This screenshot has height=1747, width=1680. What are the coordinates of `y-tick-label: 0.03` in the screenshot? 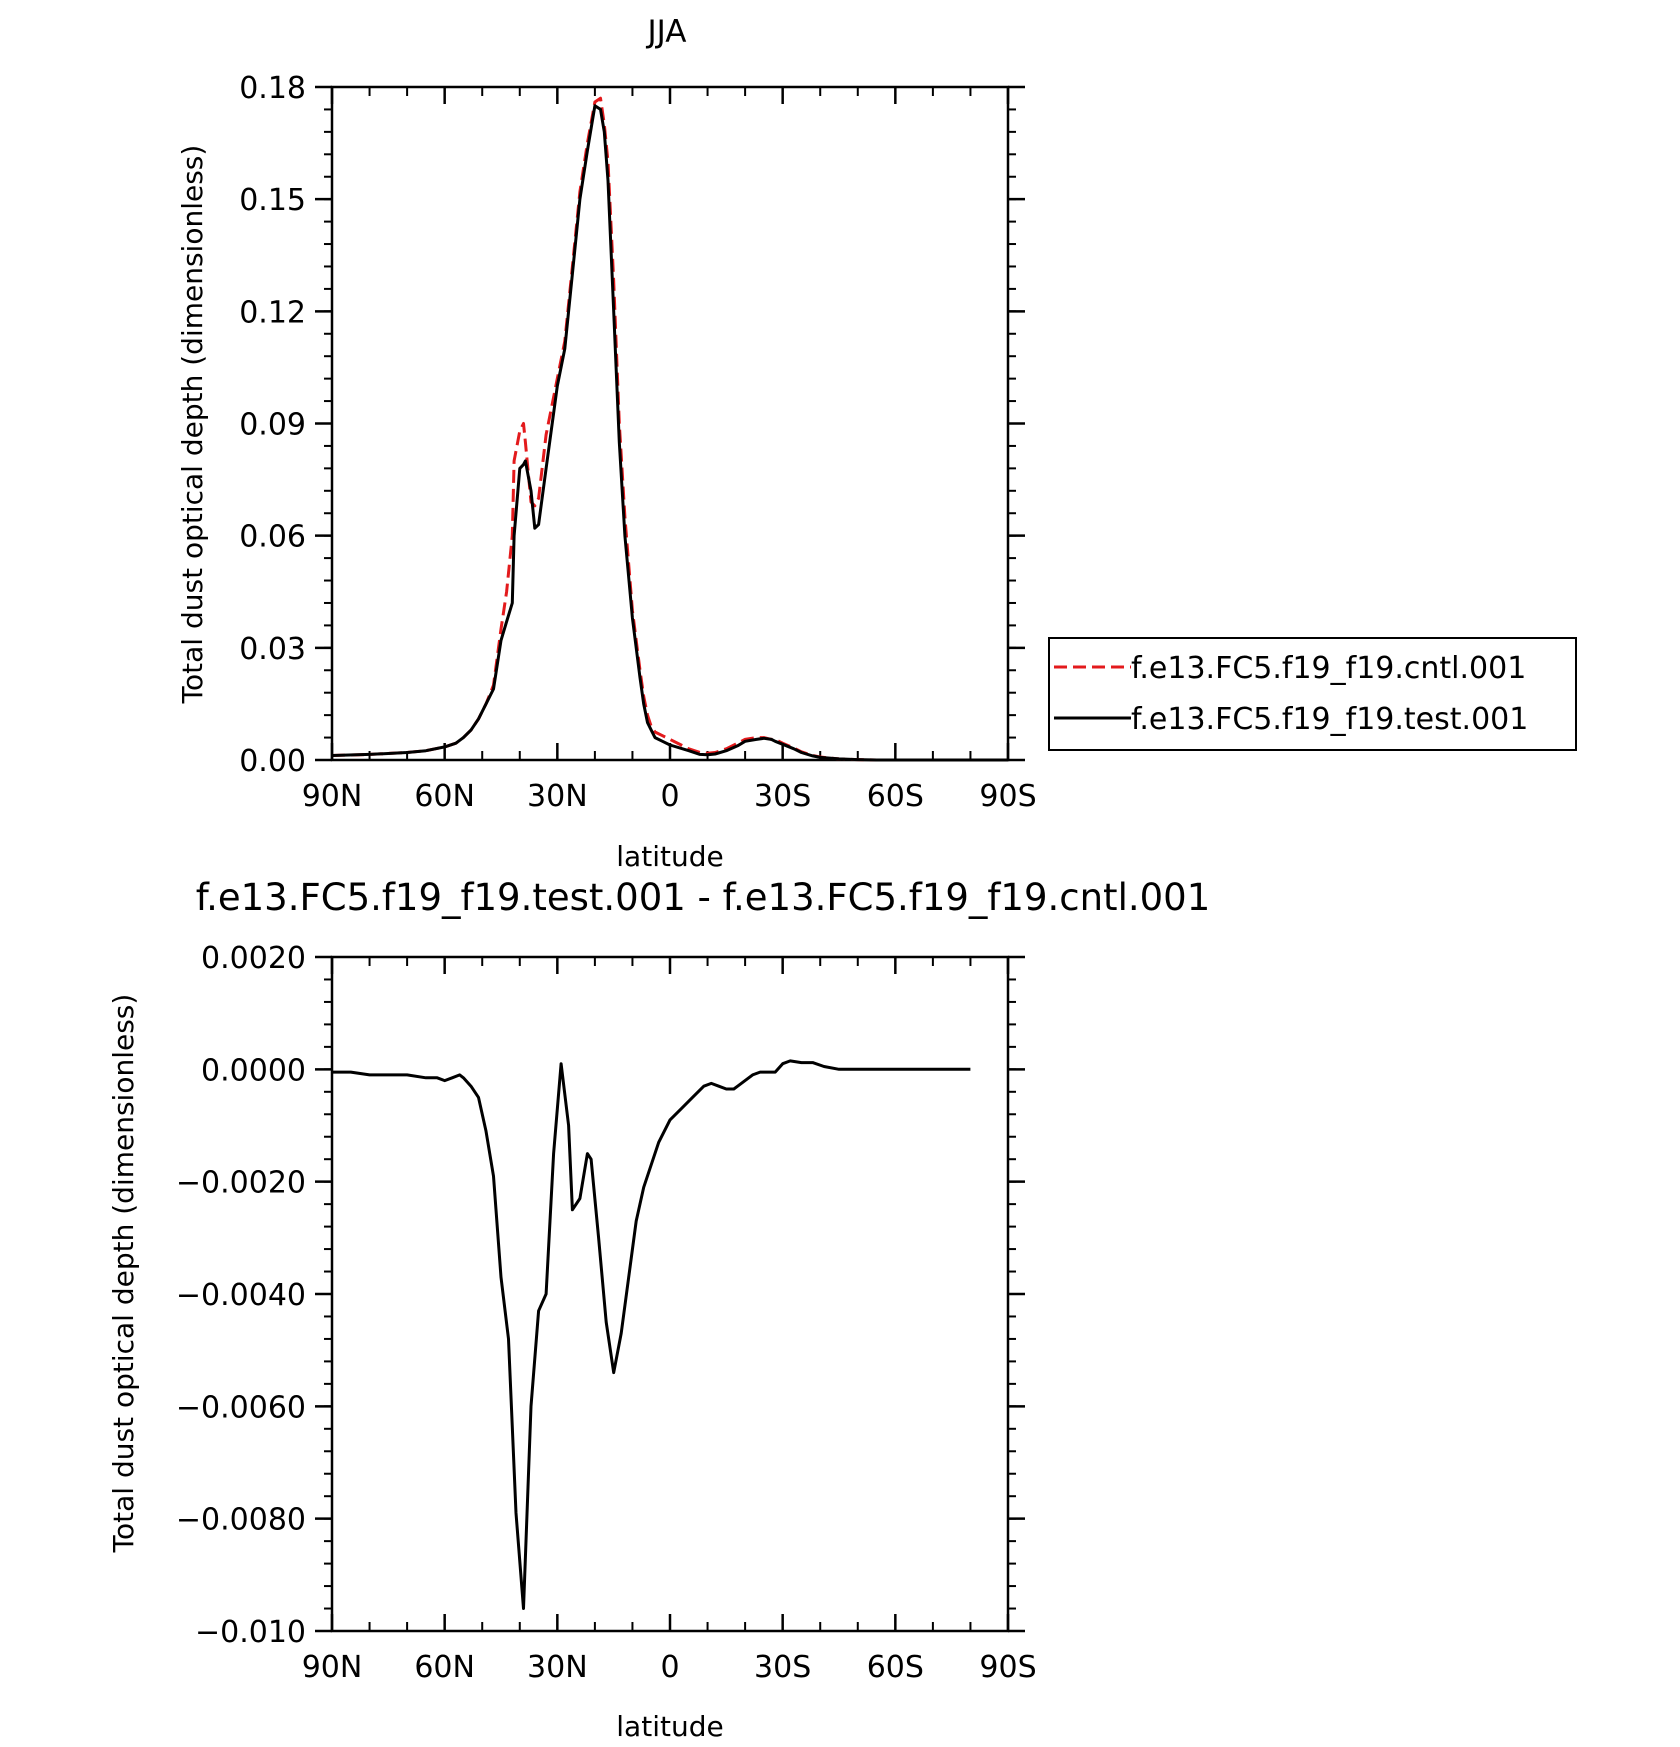 It's located at (272, 649).